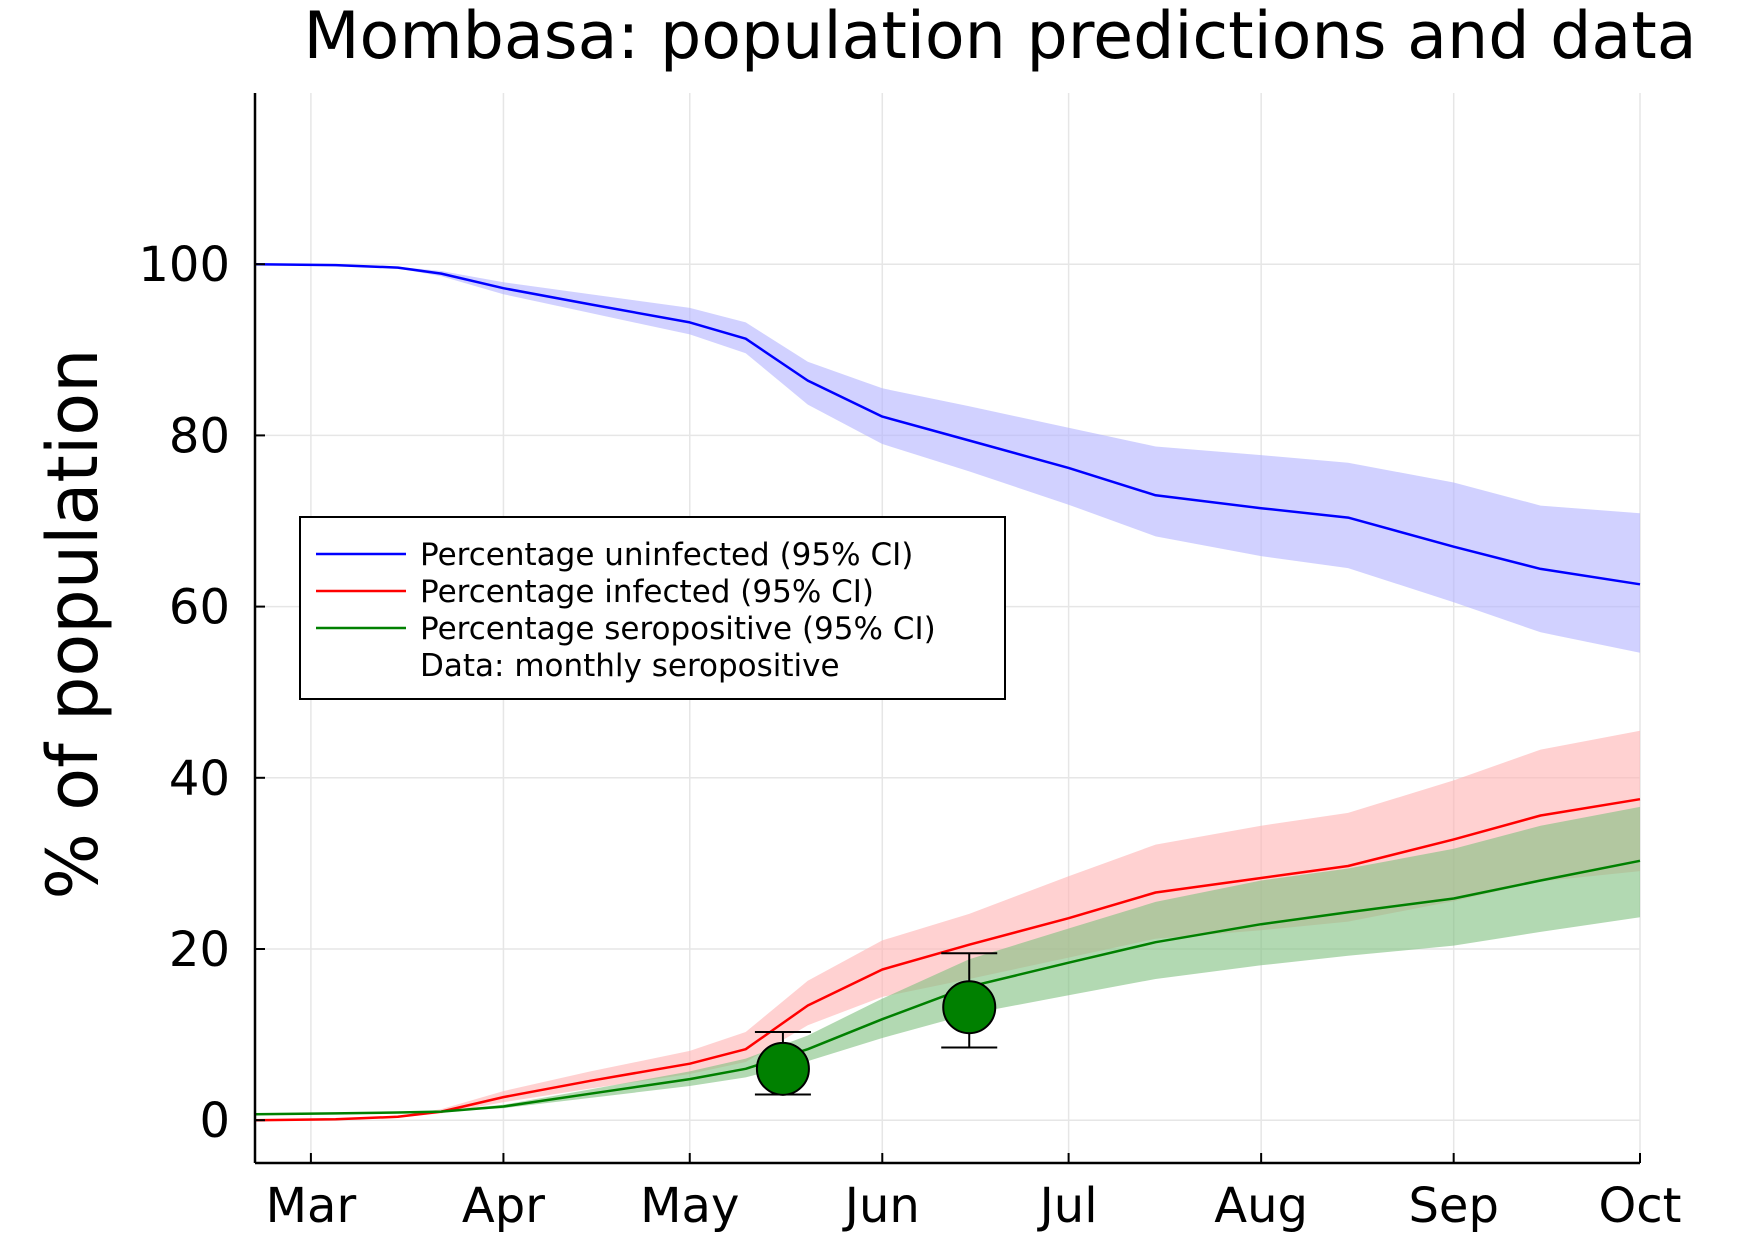 The image size is (1750, 1250). Describe the element at coordinates (214, 1121) in the screenshot. I see `y-tick-label: 0` at that location.